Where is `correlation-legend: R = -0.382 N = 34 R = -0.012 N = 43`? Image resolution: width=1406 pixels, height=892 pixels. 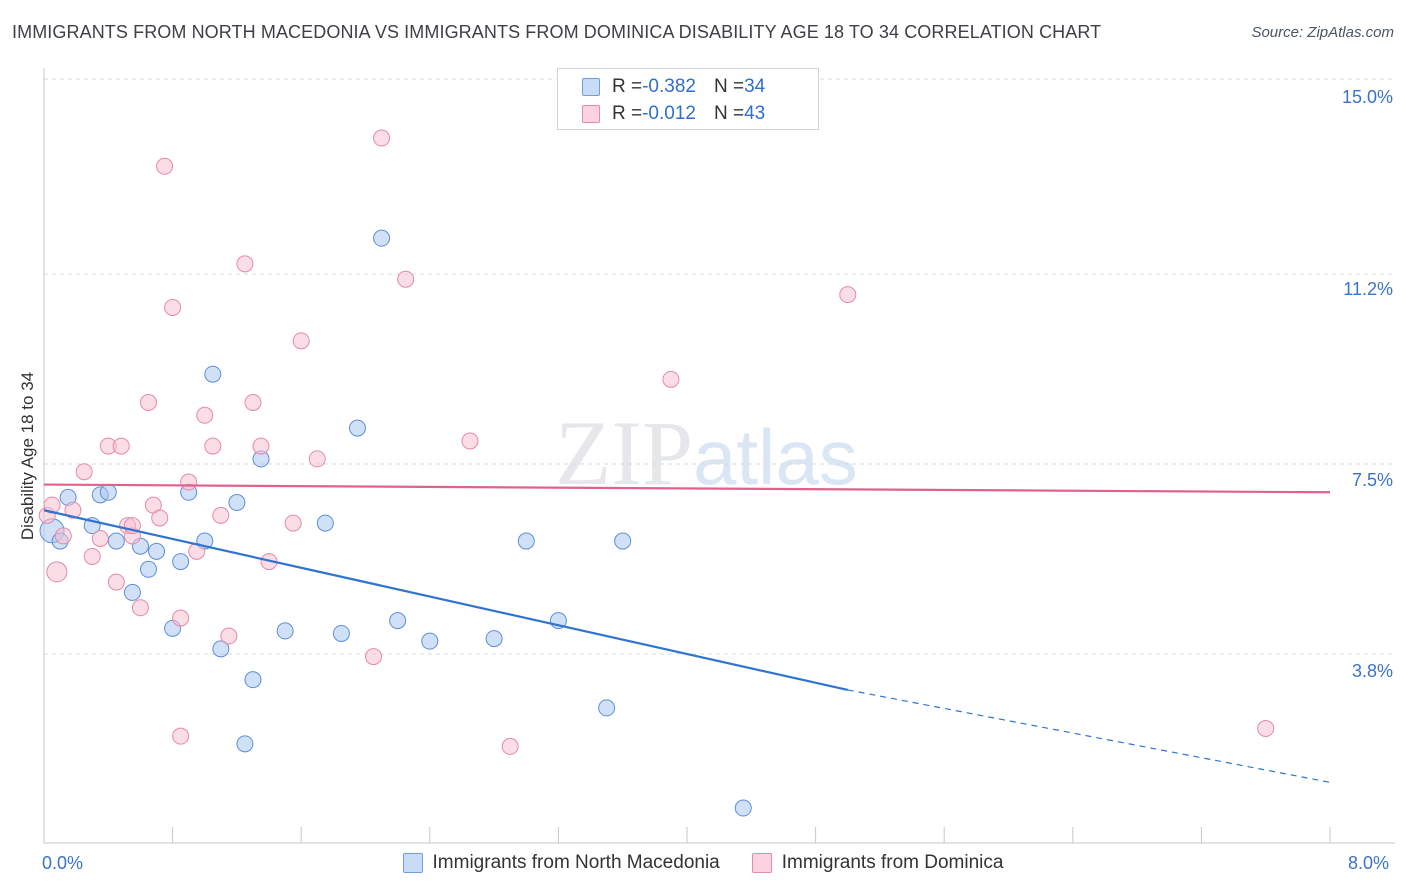
correlation-legend: R = -0.382 N = 34 R = -0.012 N = 43 is located at coordinates (688, 99).